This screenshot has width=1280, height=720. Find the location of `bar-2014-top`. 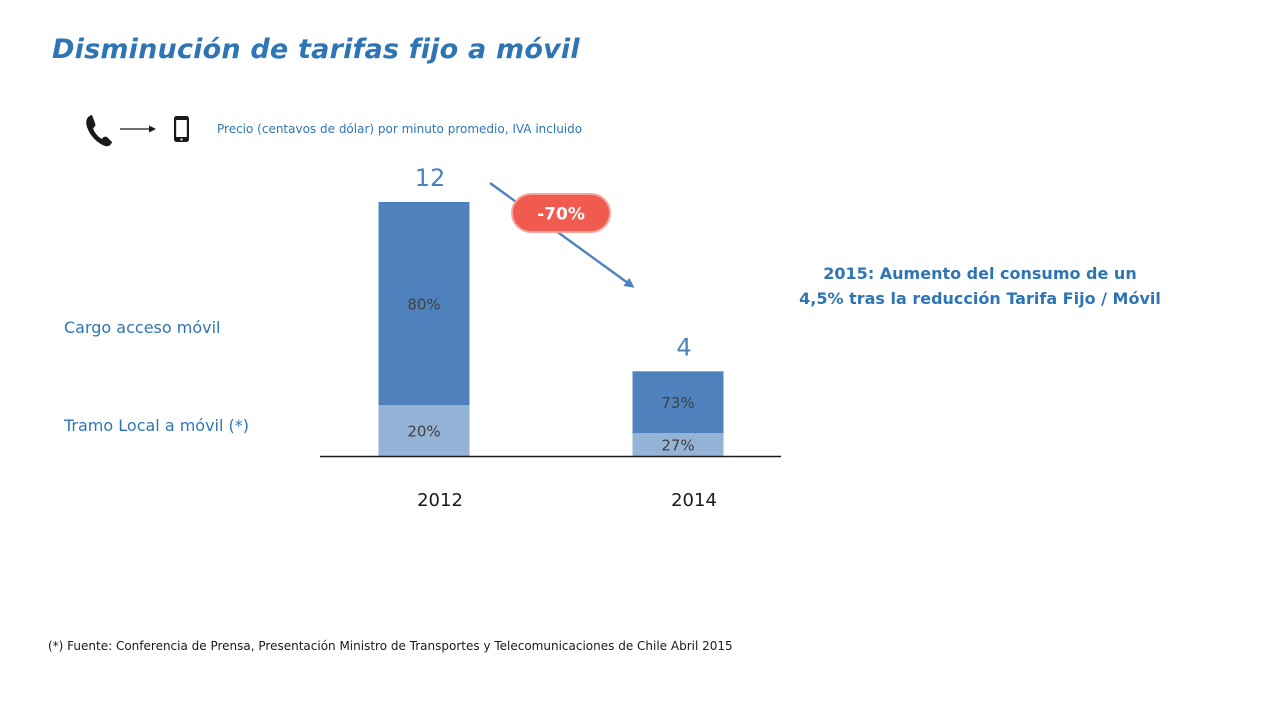

bar-2014-top is located at coordinates (678, 402).